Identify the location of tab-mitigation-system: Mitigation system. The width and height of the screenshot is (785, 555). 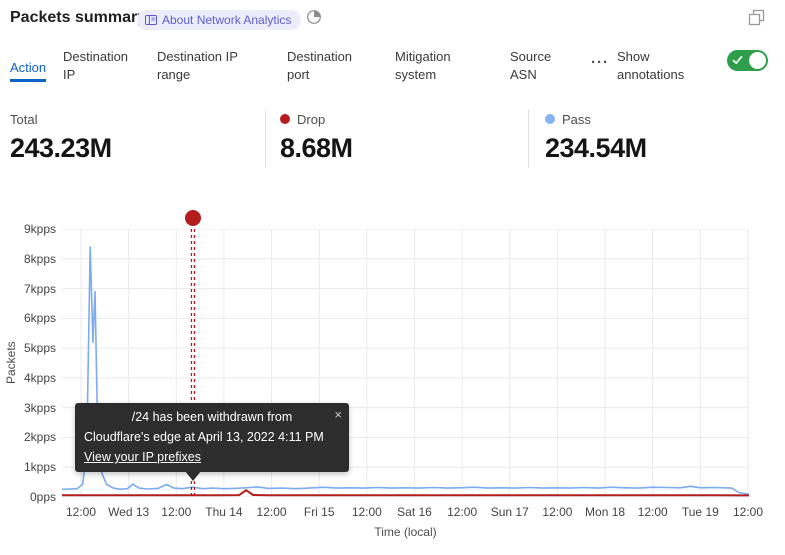
(435, 66).